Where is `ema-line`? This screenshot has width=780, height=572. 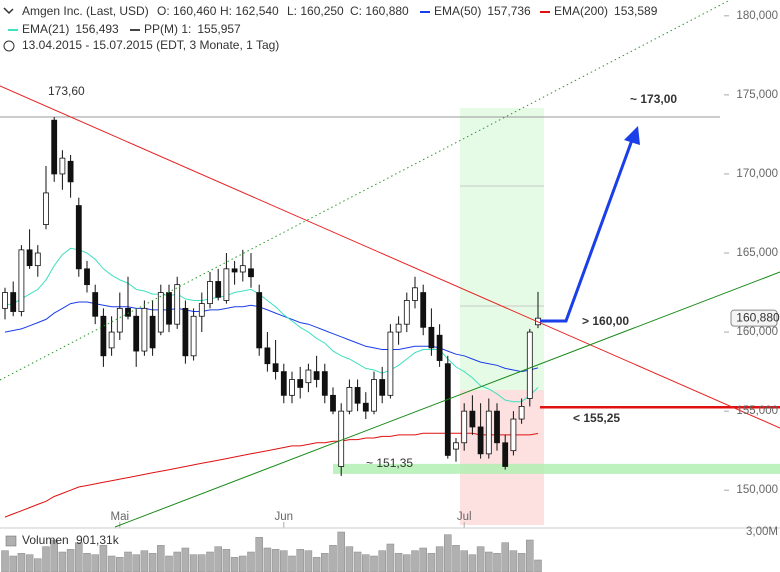 ema-line is located at coordinates (271, 337).